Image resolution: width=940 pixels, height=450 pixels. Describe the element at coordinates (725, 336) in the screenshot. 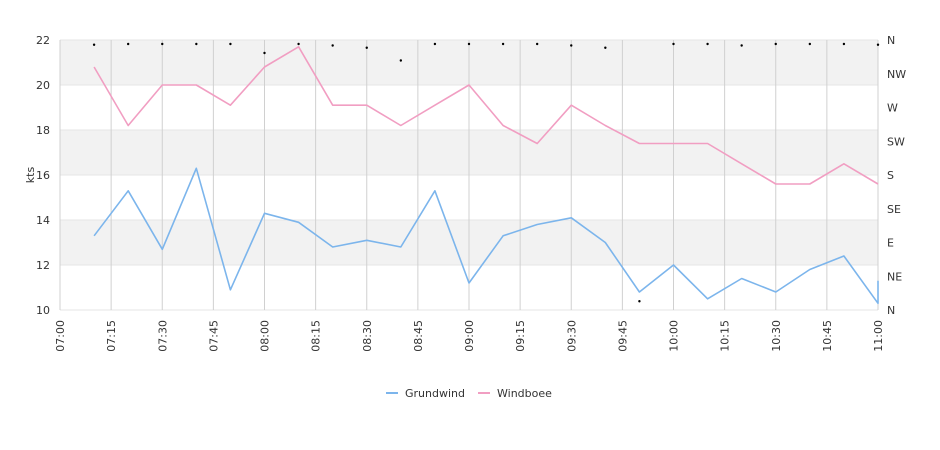

I see `x-tick-label: 10:15` at that location.